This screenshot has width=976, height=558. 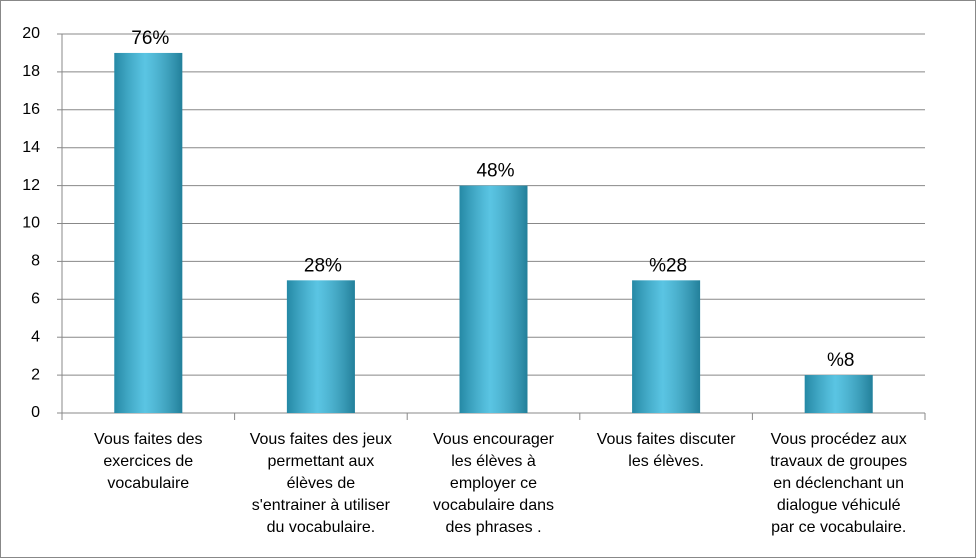 What do you see at coordinates (494, 439) in the screenshot?
I see `x-tick-label: Vous encourager` at bounding box center [494, 439].